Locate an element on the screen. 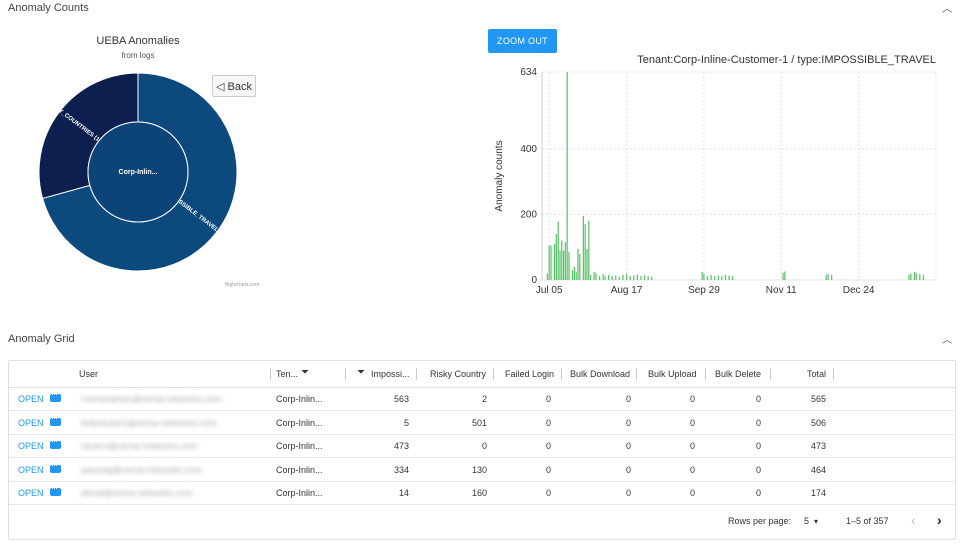 The height and width of the screenshot is (544, 962). collapse-anomaly-grid-icon: ︿ is located at coordinates (947, 340).